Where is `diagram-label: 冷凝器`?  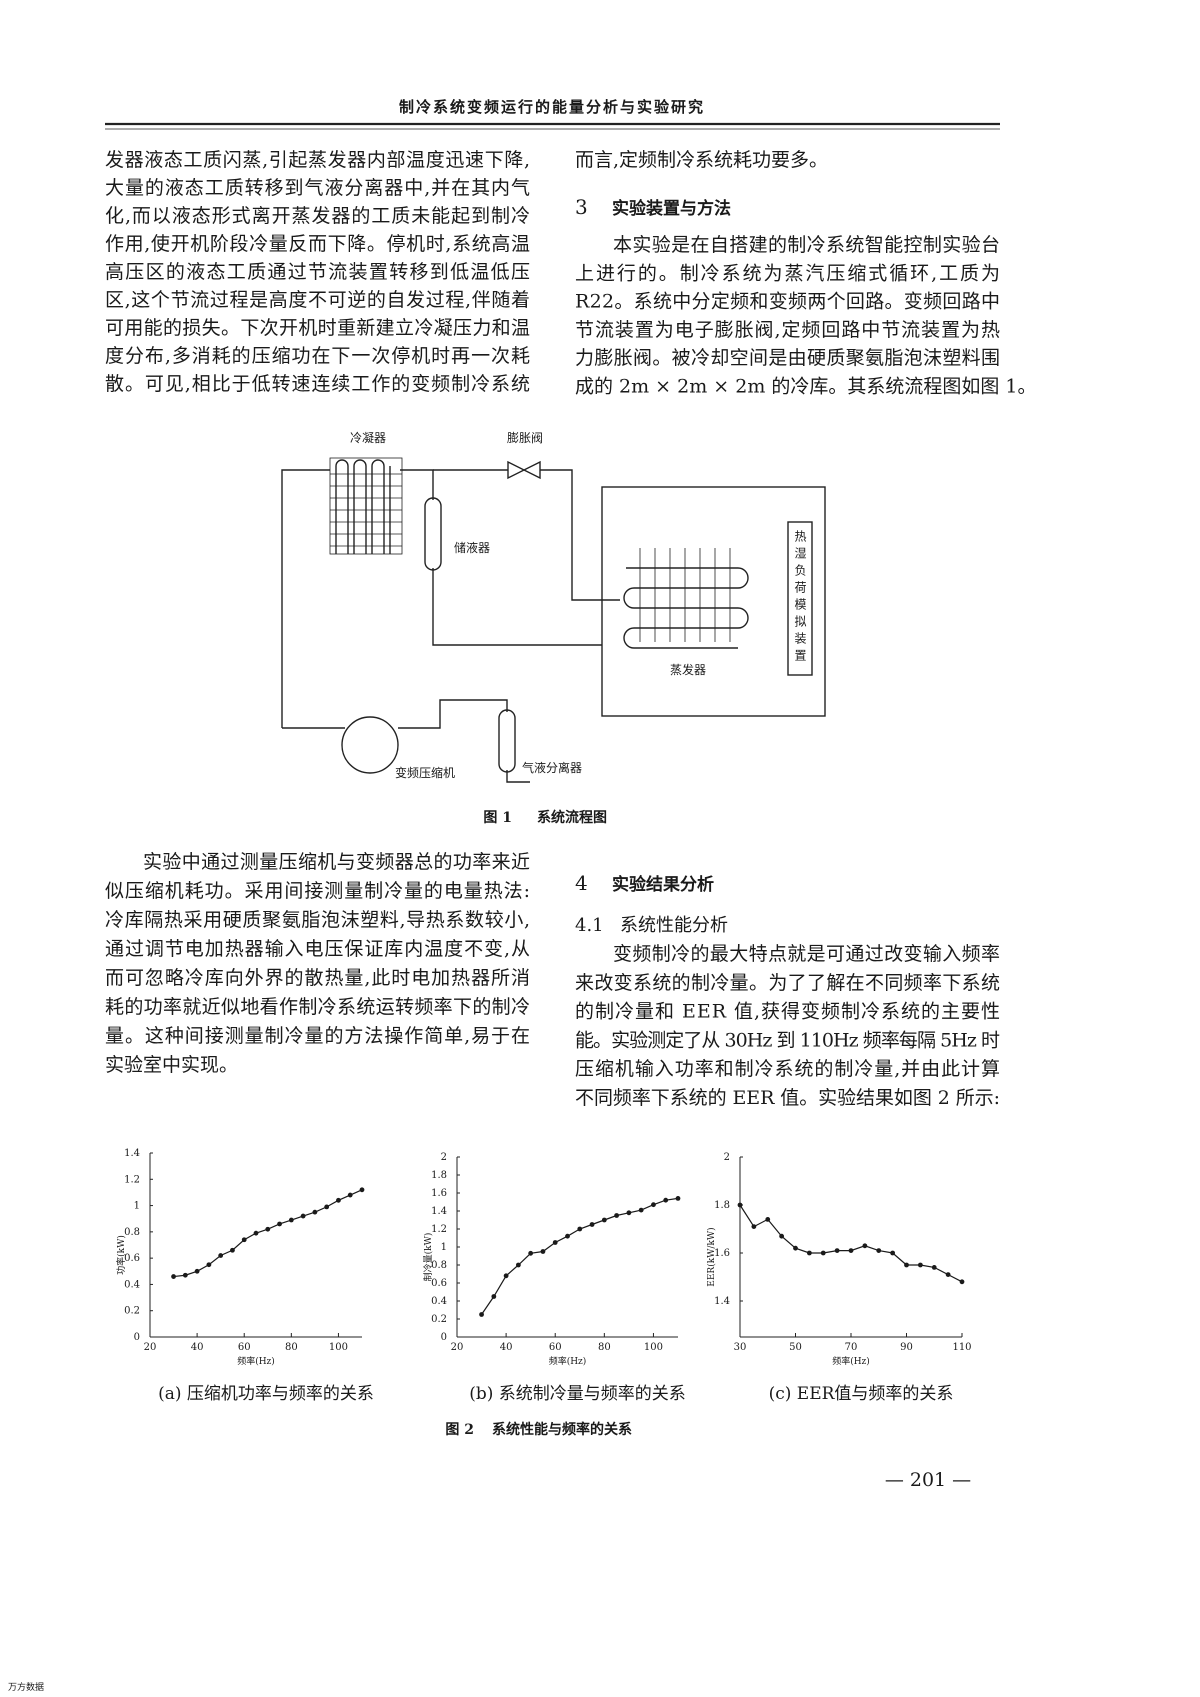 diagram-label: 冷凝器 is located at coordinates (368, 437).